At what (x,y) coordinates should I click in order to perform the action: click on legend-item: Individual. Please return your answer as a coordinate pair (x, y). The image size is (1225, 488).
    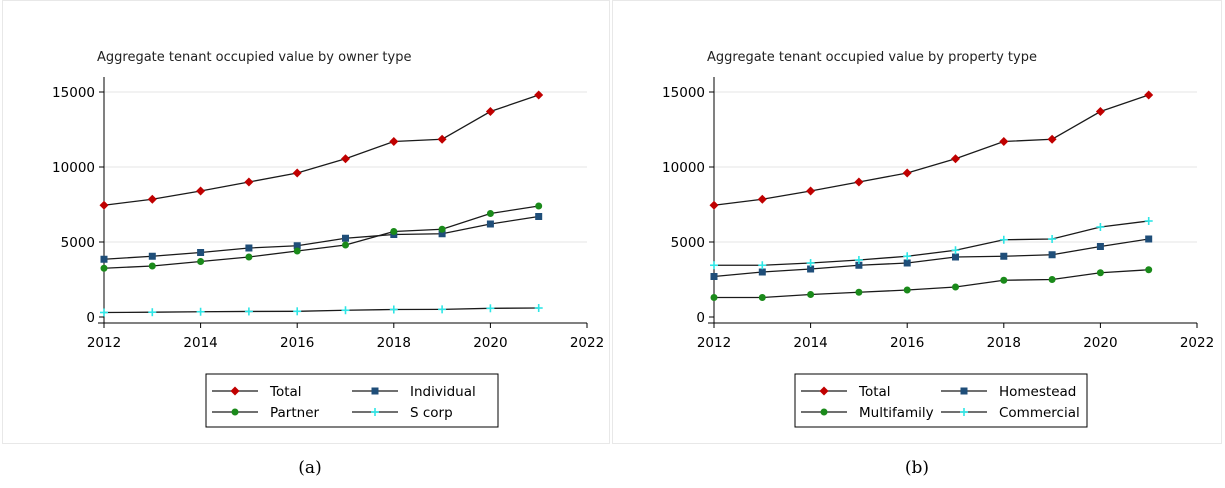
    Looking at the image, I should click on (414, 392).